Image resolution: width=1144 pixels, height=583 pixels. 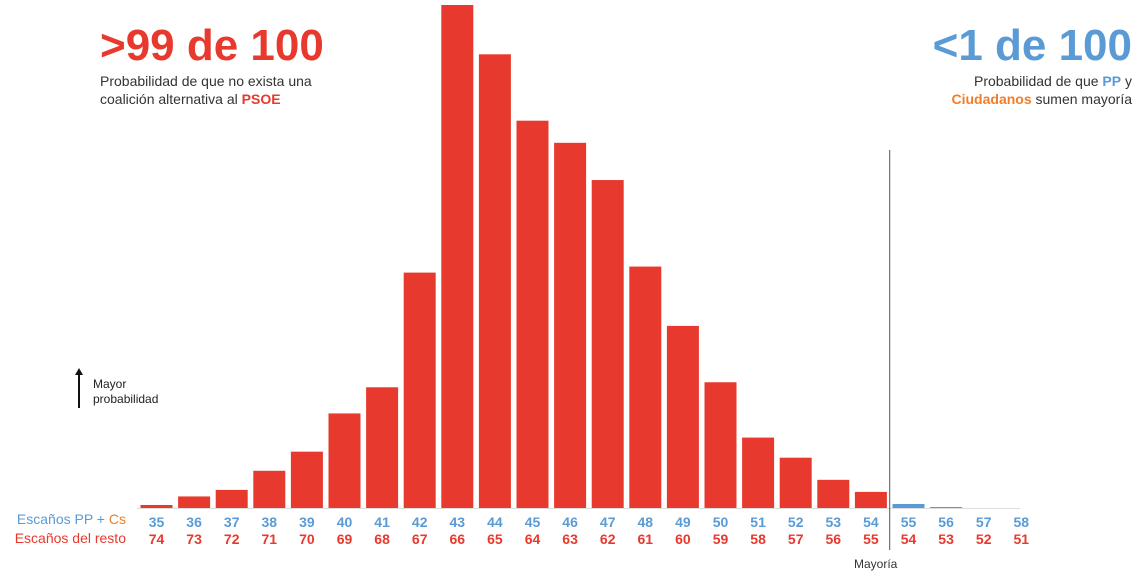 What do you see at coordinates (834, 539) in the screenshot?
I see `tick-rest-56: 56` at bounding box center [834, 539].